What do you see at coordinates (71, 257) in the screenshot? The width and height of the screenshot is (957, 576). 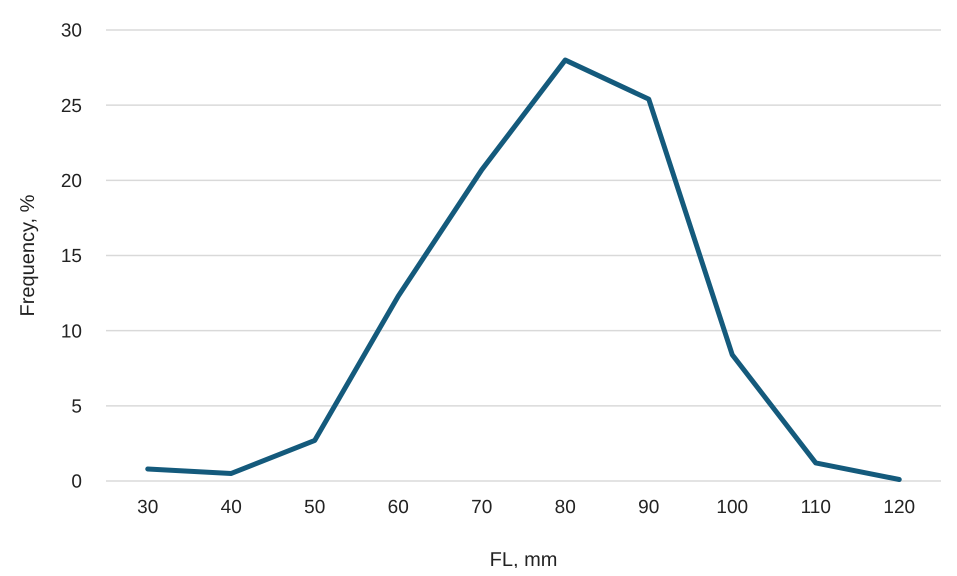 I see `y-tick-label: 15` at bounding box center [71, 257].